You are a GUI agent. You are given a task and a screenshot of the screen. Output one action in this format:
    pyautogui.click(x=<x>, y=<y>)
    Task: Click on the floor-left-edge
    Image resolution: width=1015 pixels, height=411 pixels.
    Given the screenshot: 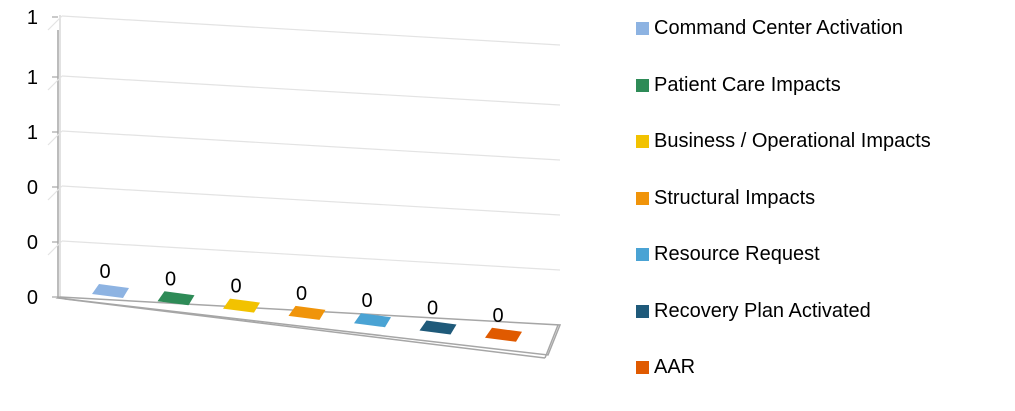 What is the action you would take?
    pyautogui.click(x=61, y=298)
    